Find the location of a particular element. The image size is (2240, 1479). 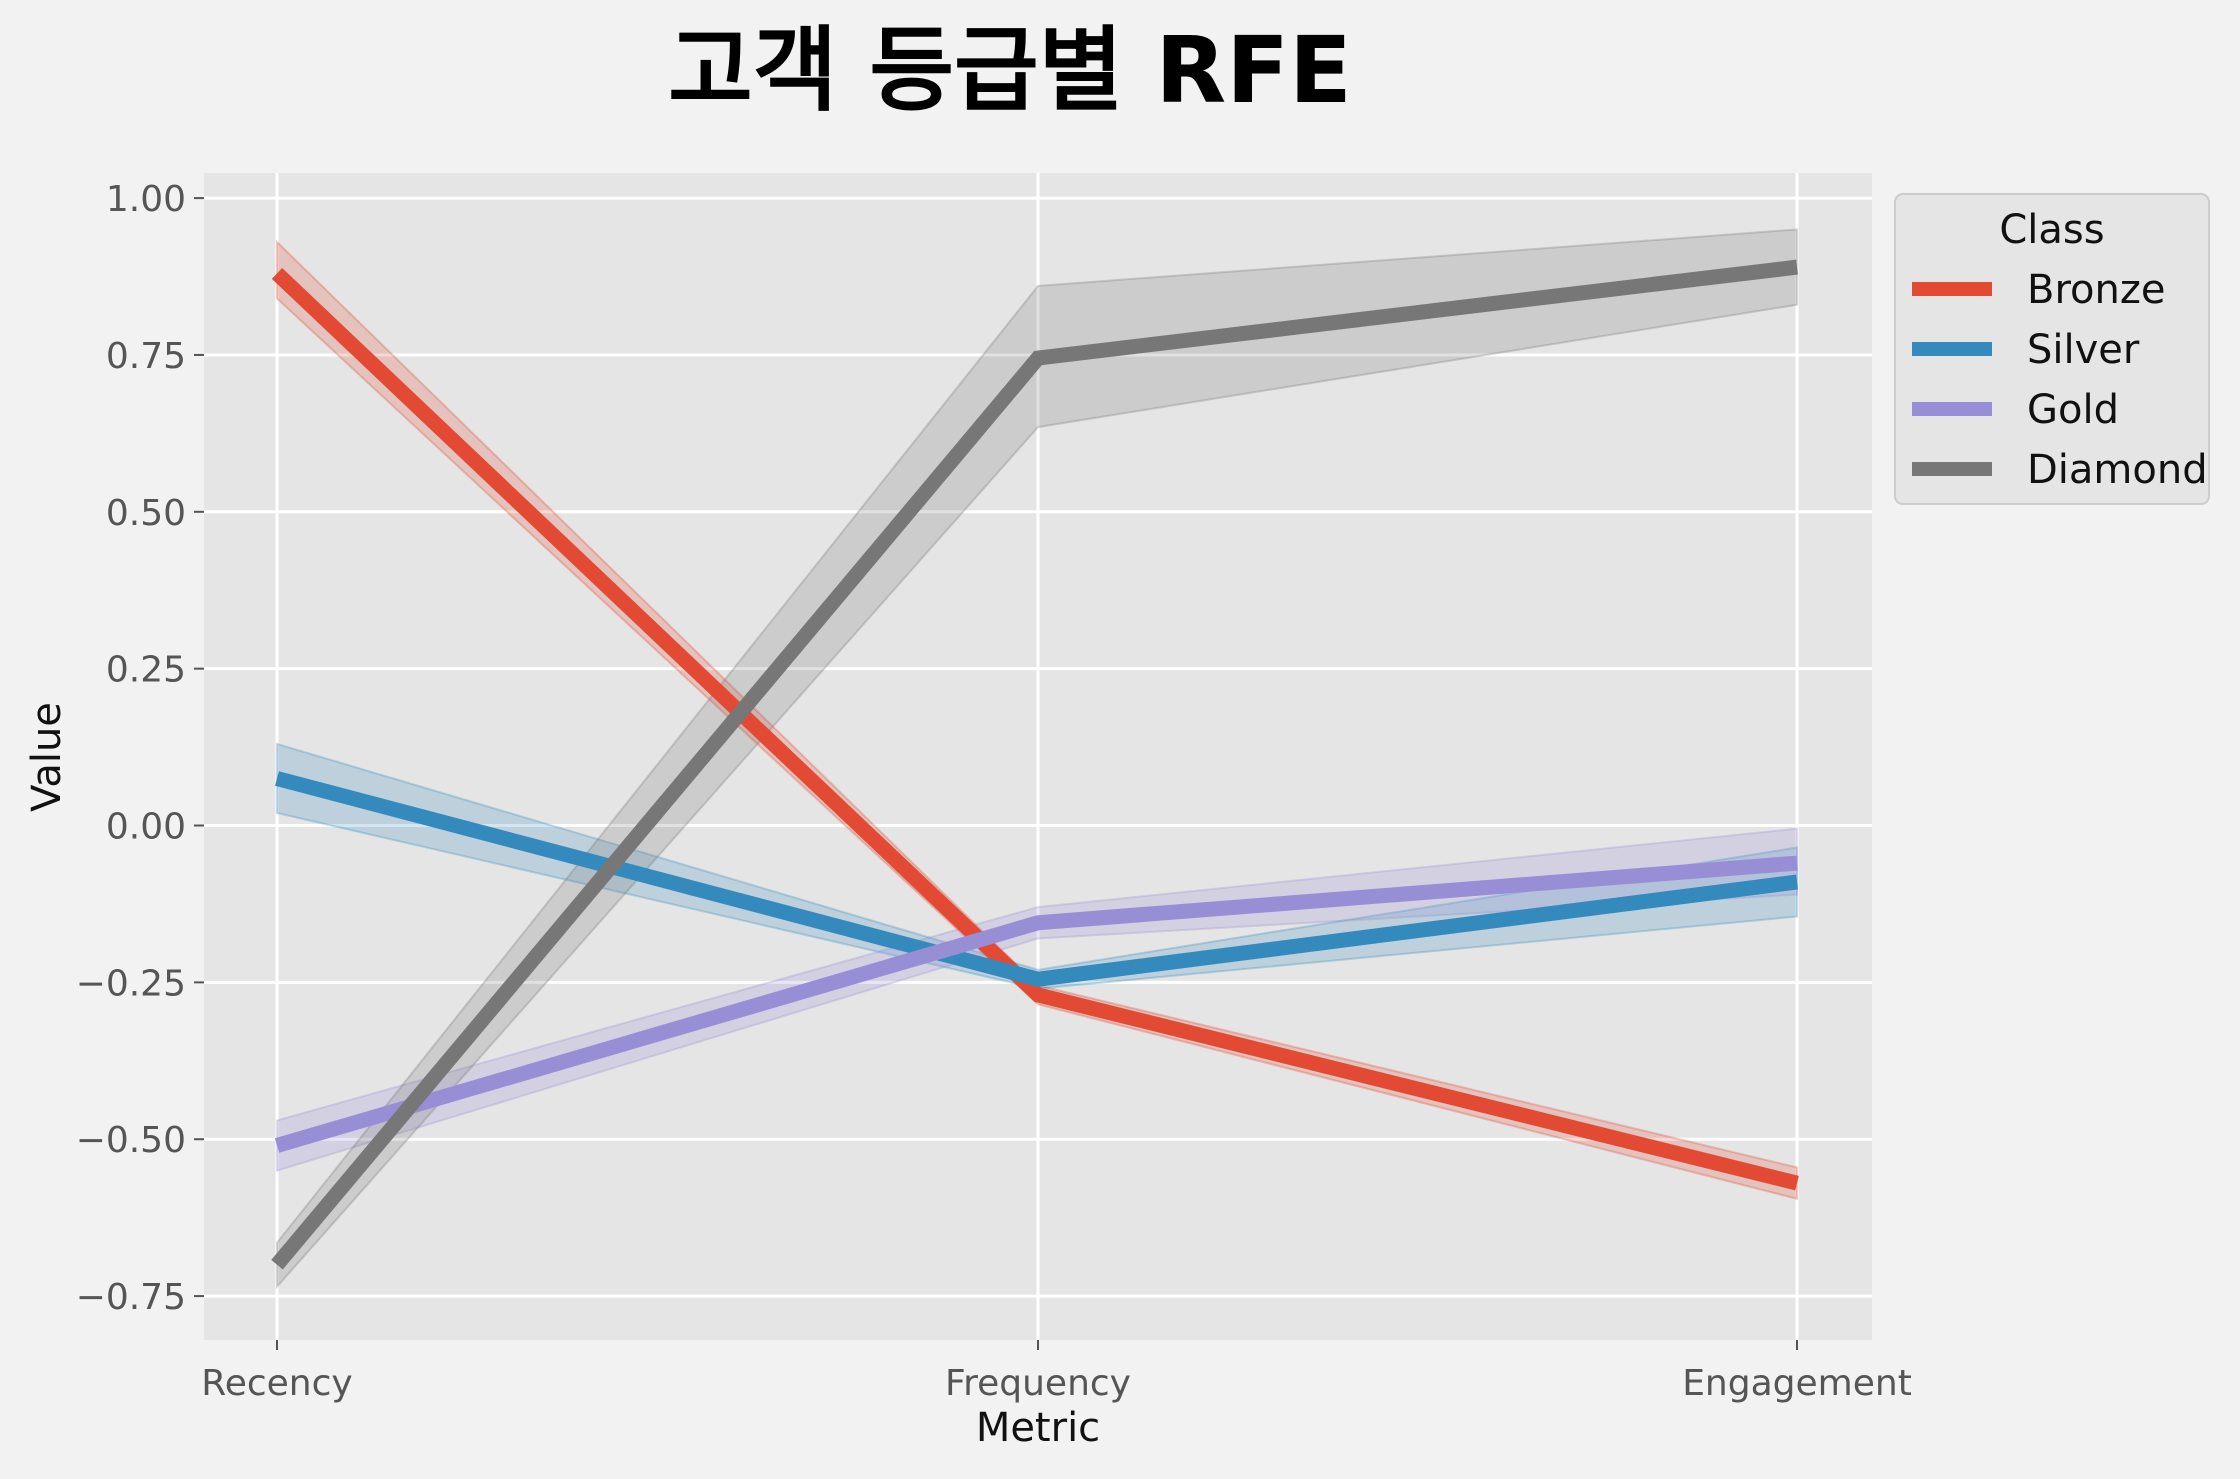

y-tick-labels: 1.00 0.75 0.50 0.25 0.00 −0.25 −0.50 −0.75 is located at coordinates (140, 748).